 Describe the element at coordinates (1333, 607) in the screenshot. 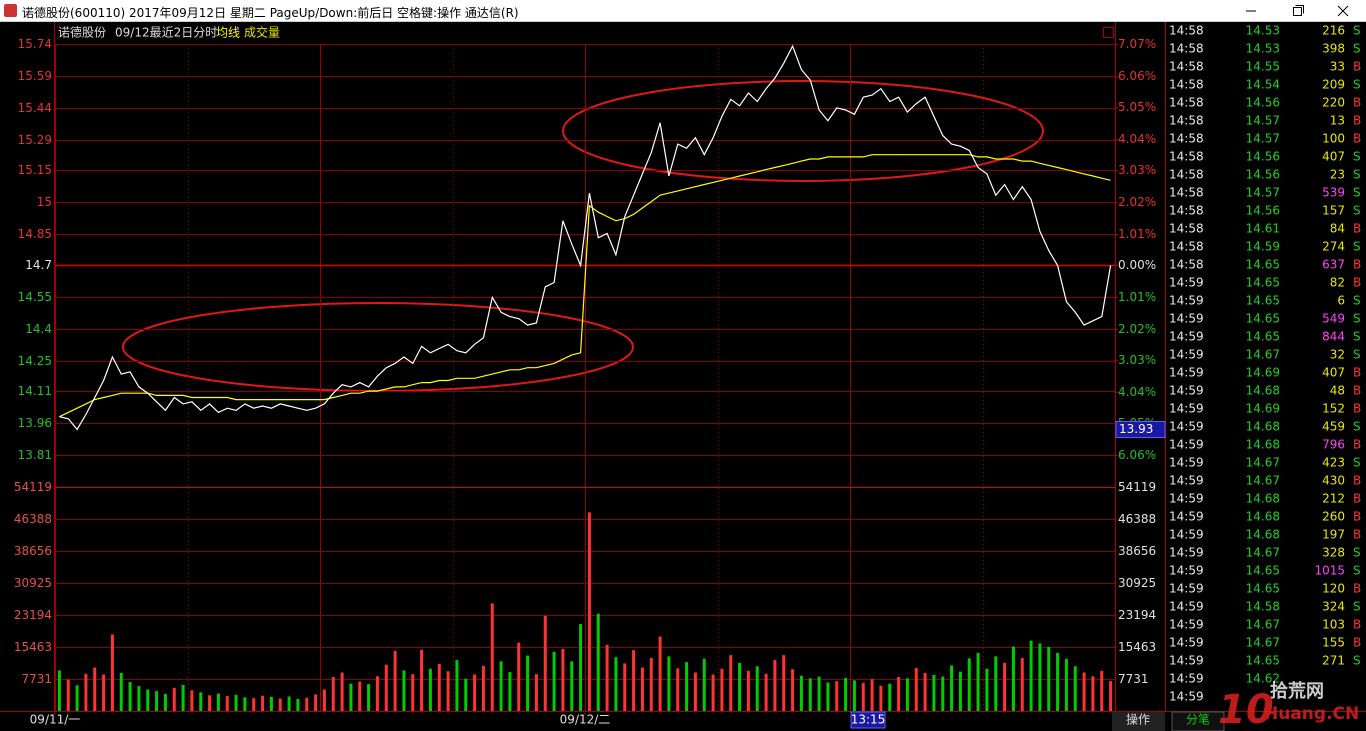

I see `trade-volume: 324` at that location.